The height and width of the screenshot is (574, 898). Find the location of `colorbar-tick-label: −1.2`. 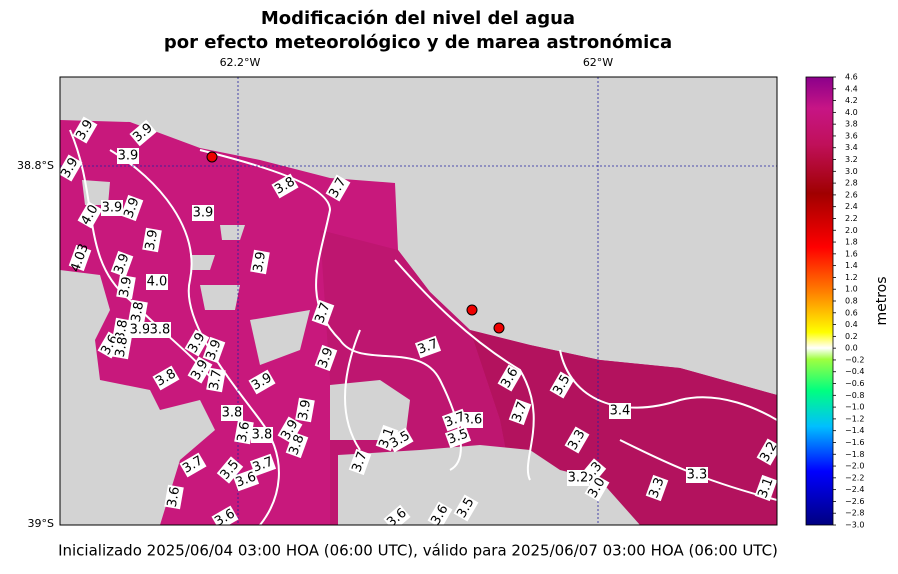

colorbar-tick-label: −1.2 is located at coordinates (854, 418).